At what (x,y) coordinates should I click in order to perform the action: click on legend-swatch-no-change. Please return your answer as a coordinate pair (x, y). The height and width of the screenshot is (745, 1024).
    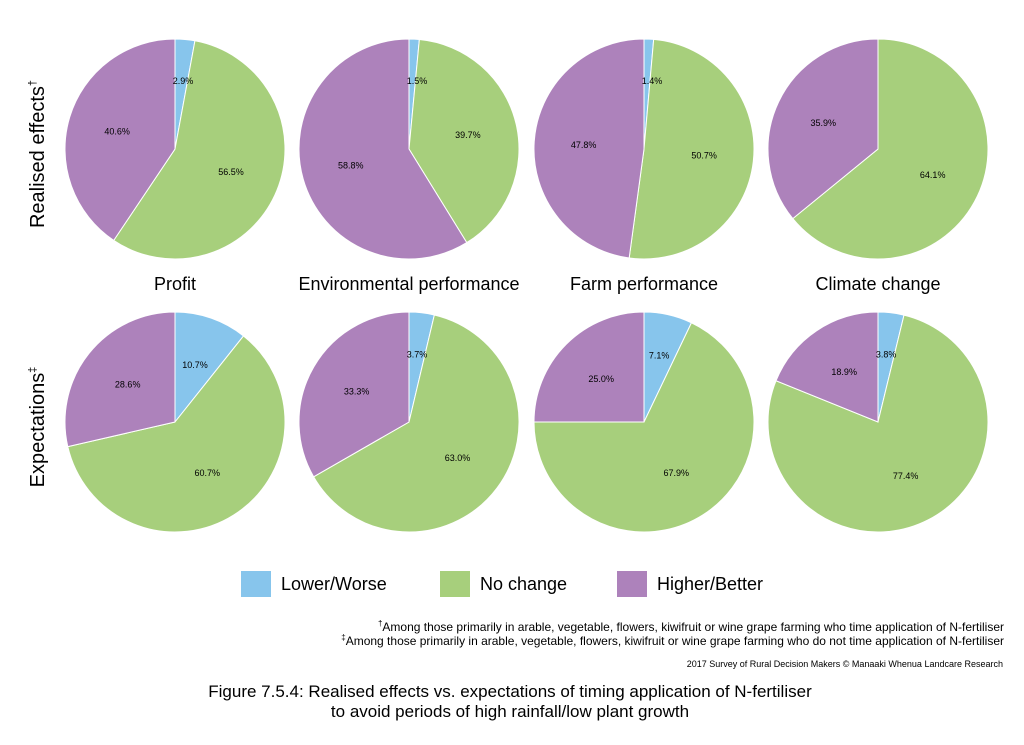
    Looking at the image, I should click on (455, 584).